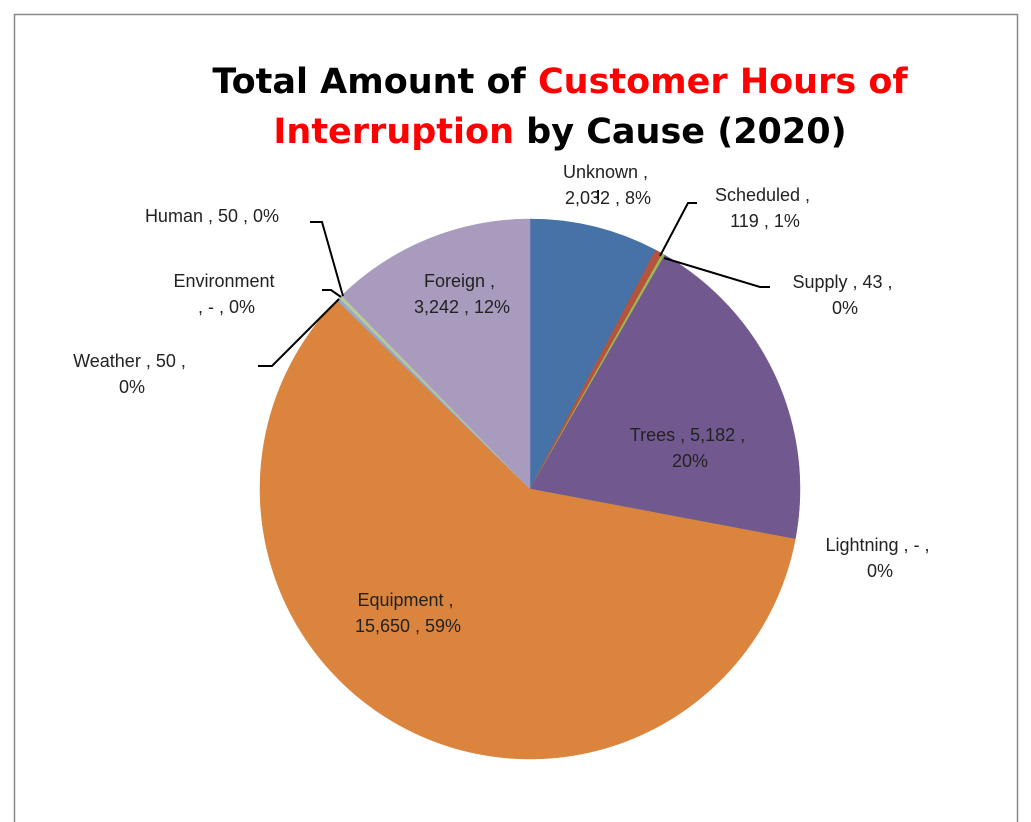  Describe the element at coordinates (223, 294) in the screenshot. I see `data-label: Environment , - , 0%` at that location.